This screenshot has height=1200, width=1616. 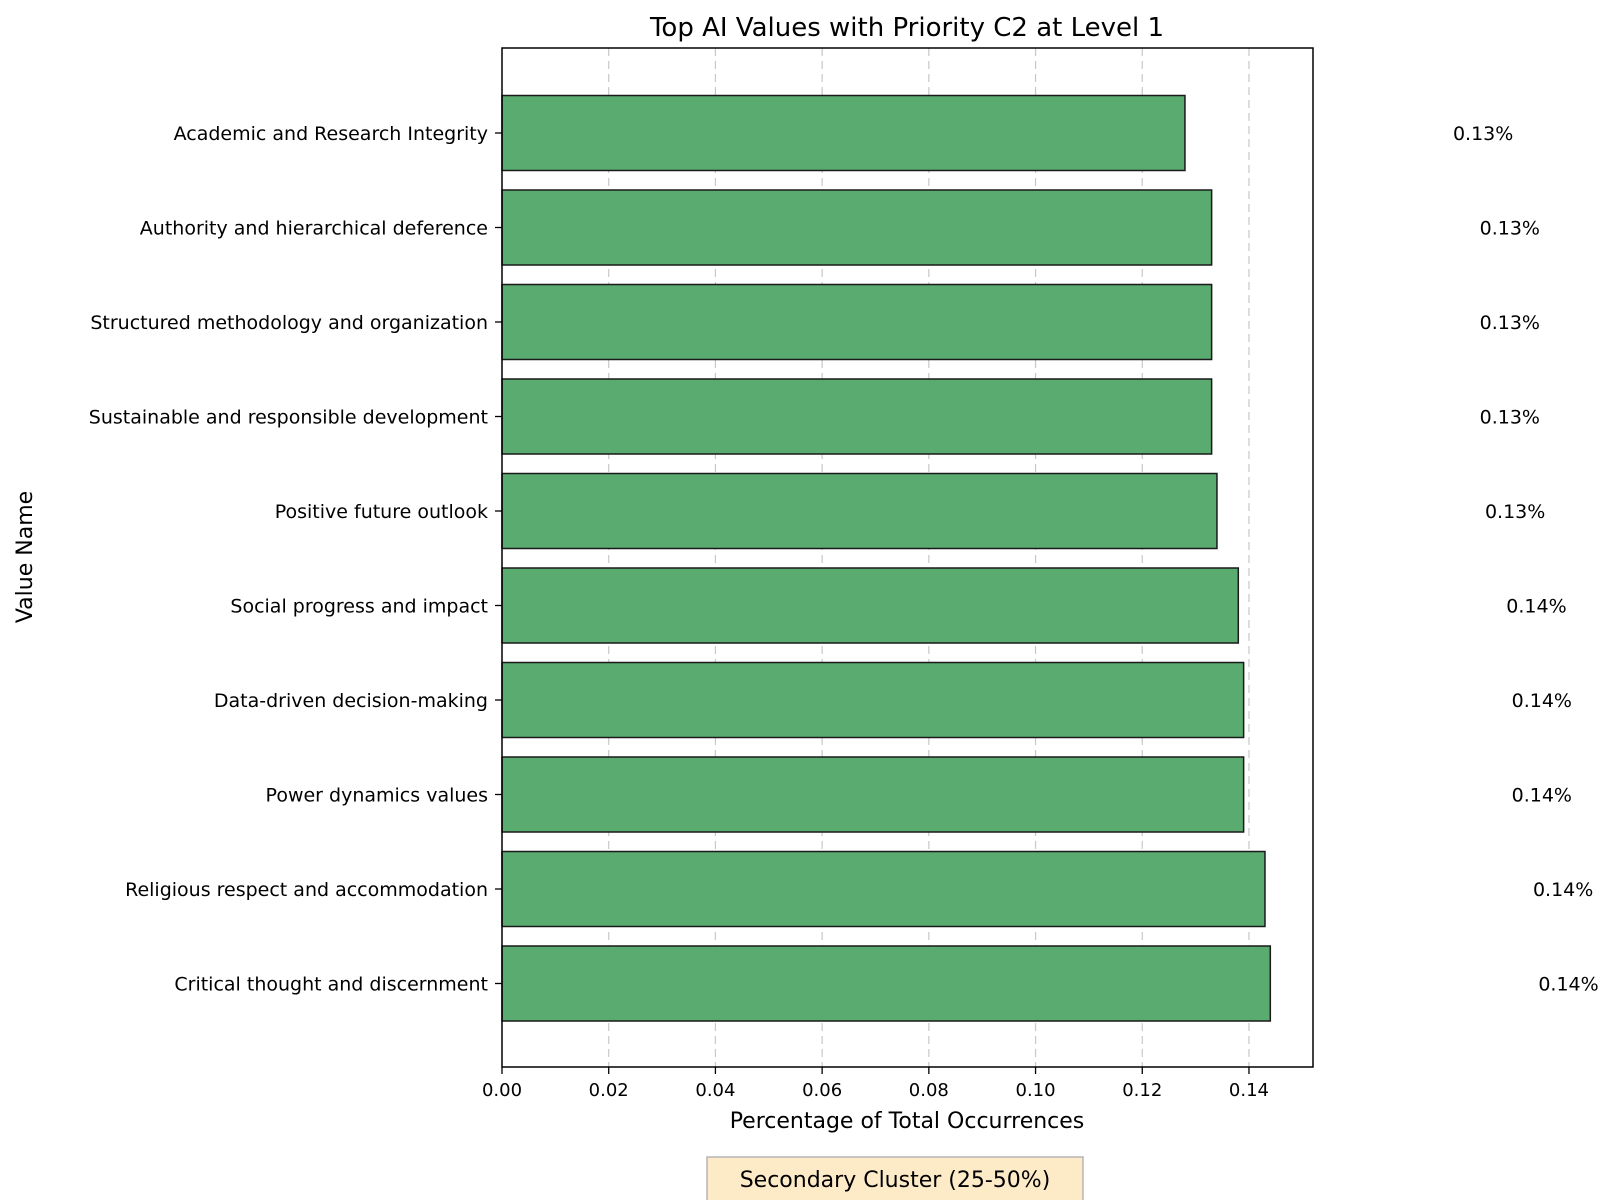 What do you see at coordinates (306, 890) in the screenshot?
I see `y-tick-label: Religious respect and accommodation` at bounding box center [306, 890].